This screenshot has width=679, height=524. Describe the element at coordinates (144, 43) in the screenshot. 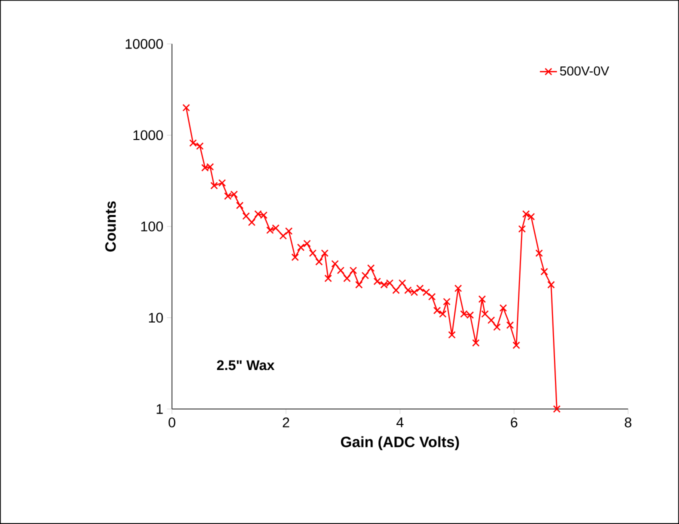

I see `y-tick-label: 10000` at that location.